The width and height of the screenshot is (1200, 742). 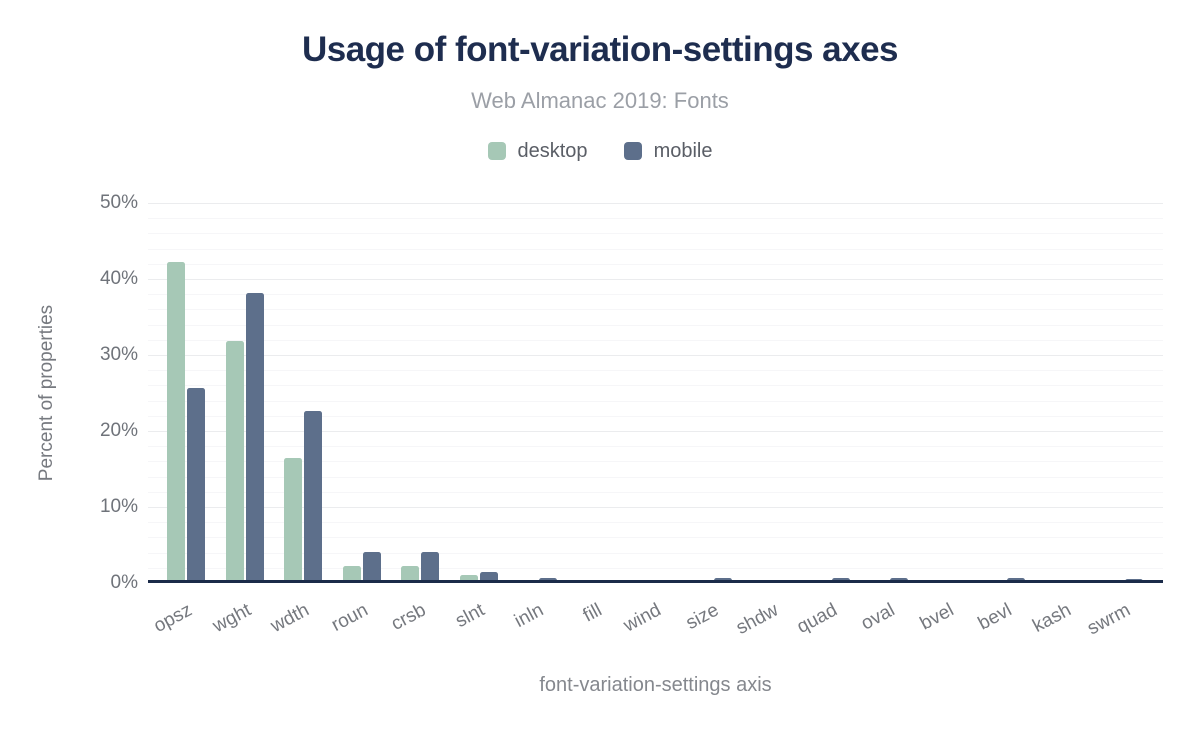 I want to click on x-axis-title: font-variation-settings axis, so click(x=655, y=685).